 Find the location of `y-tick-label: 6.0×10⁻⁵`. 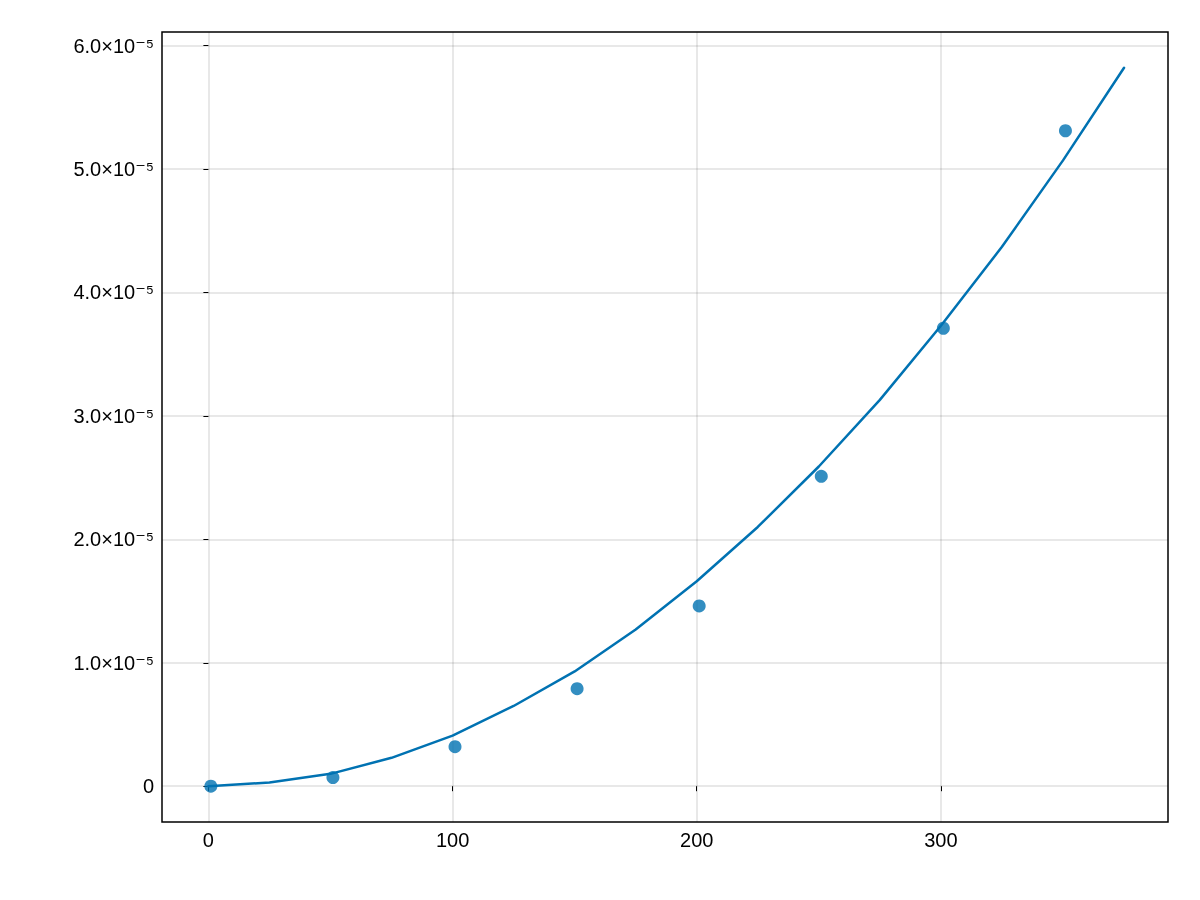

y-tick-label: 6.0×10⁻⁵ is located at coordinates (113, 45).